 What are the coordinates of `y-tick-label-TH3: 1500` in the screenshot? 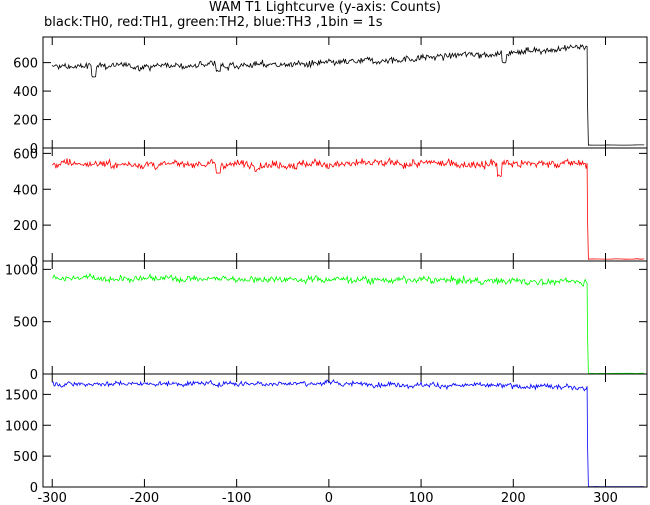 It's located at (21, 395).